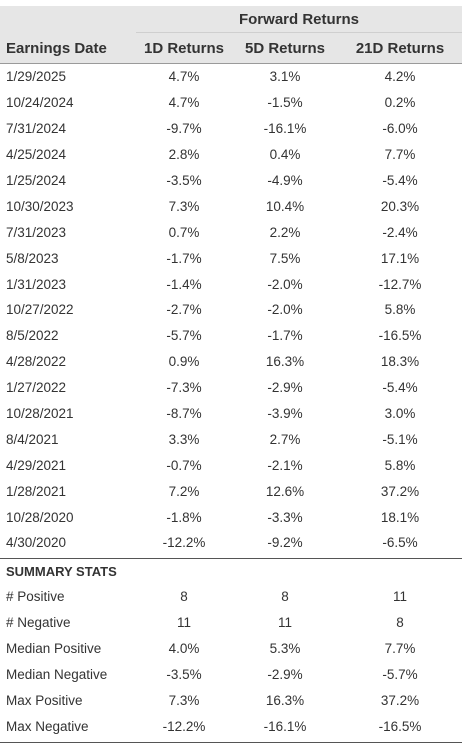 The image size is (468, 743). Describe the element at coordinates (184, 336) in the screenshot. I see `1d-return-cell: -5.7%` at that location.